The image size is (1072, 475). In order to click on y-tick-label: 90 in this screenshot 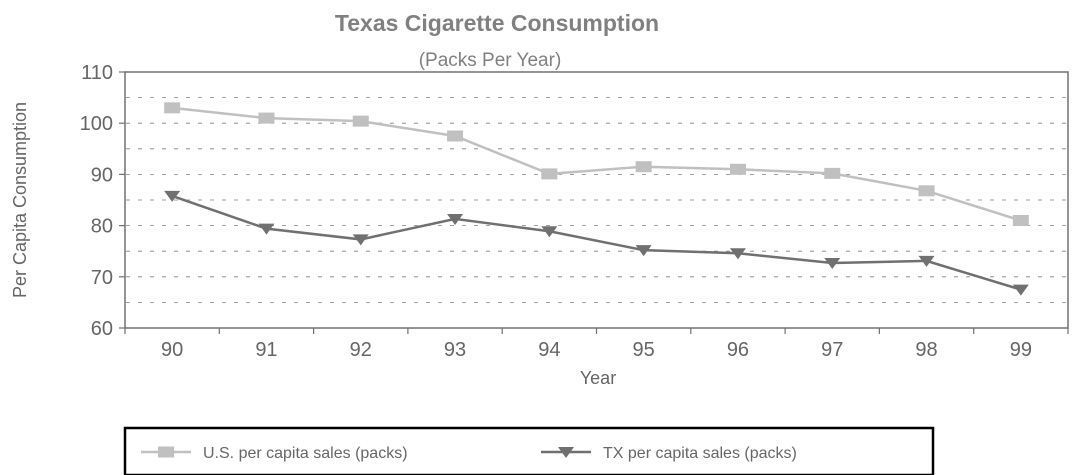, I will do `click(102, 175)`.